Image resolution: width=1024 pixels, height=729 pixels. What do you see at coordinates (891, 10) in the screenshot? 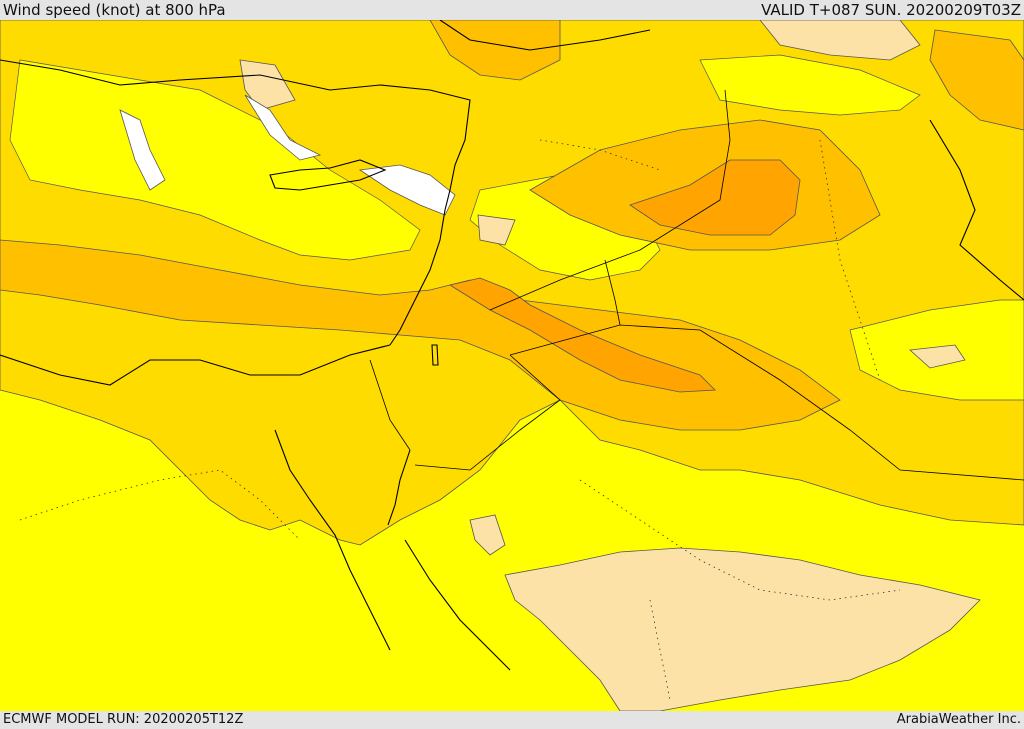
I see `valid-time-label: VALID T+087 SUN. 20200209T03Z` at bounding box center [891, 10].